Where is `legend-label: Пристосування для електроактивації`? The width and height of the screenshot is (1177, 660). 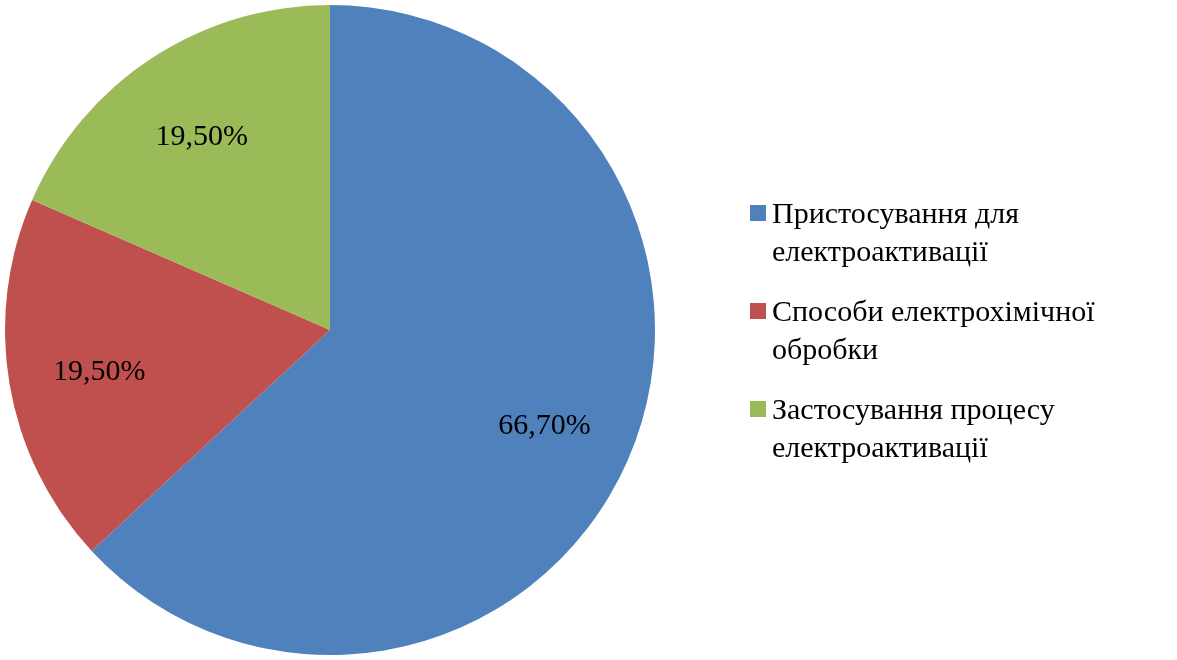
legend-label: Пристосування для електроактивації is located at coordinates (896, 232).